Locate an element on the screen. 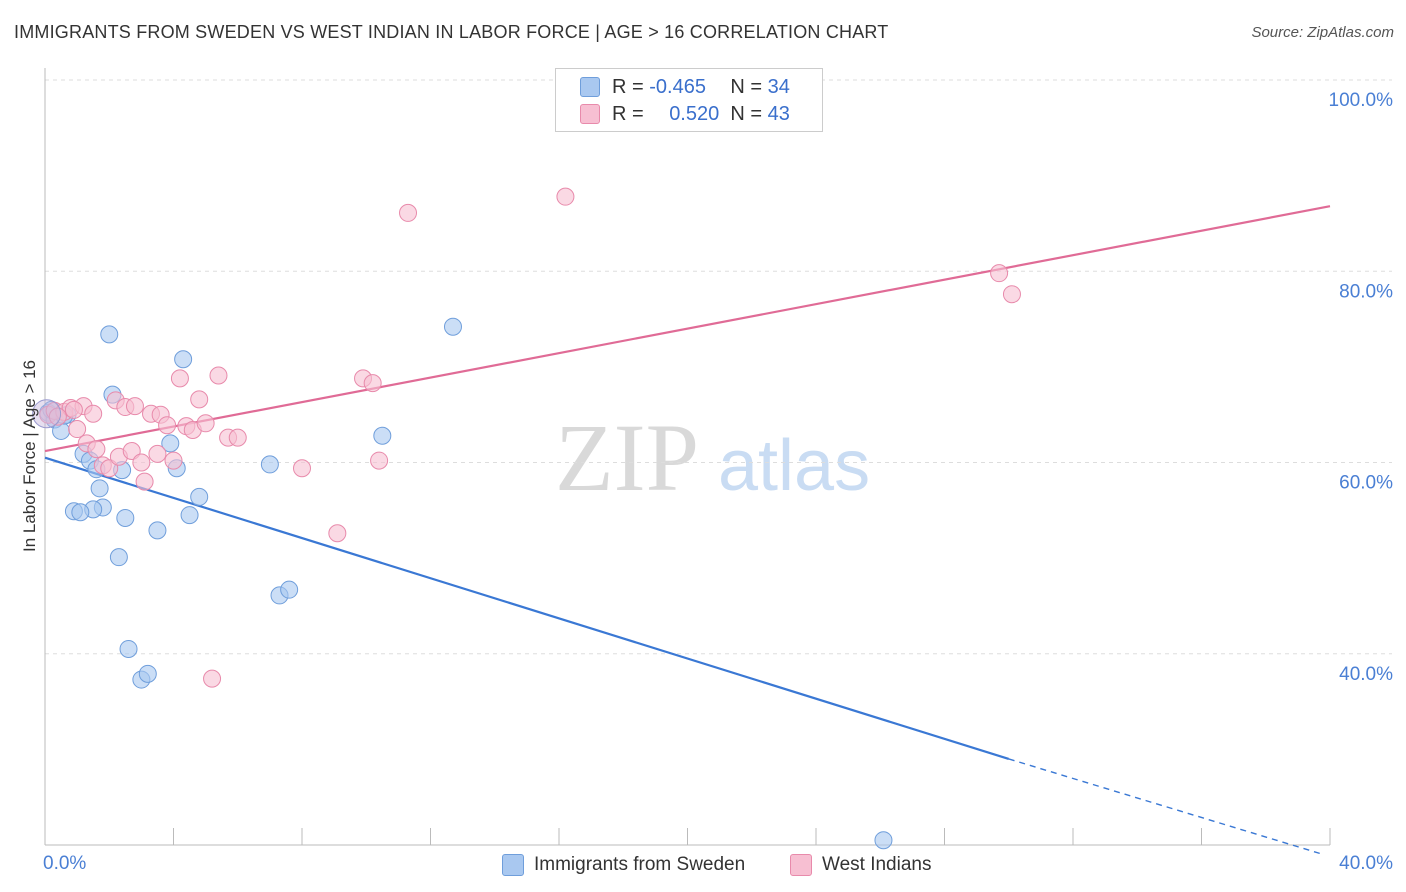  legend-row-west-indians: R = 0.520 N = 43 is located at coordinates (685, 114).